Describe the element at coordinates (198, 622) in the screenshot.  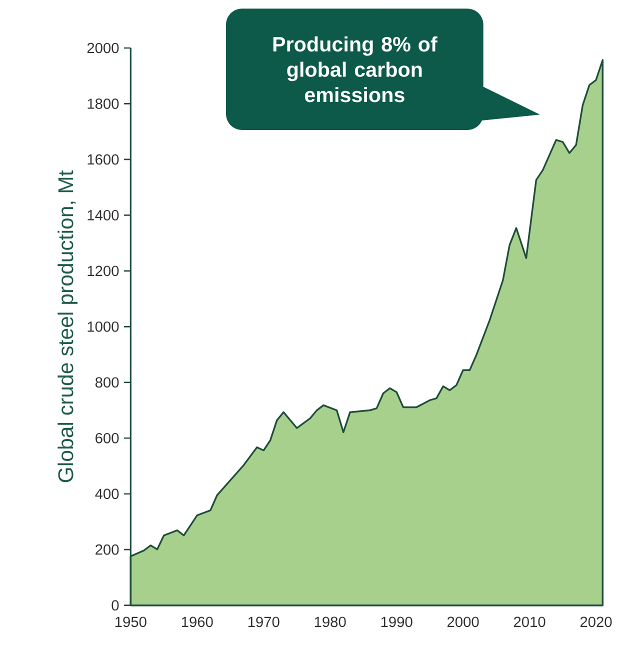
I see `x-tick-label: 1960` at that location.